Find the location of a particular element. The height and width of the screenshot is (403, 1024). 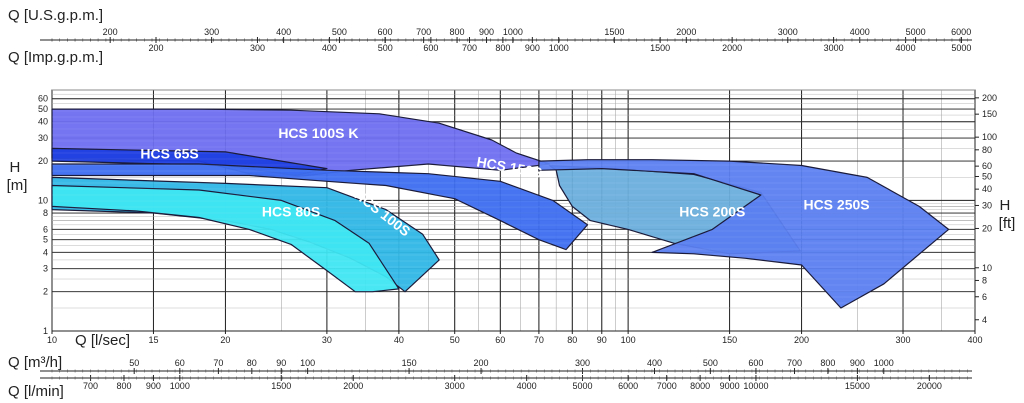

axis-impgpm-tick-label: 4000 is located at coordinates (906, 48).